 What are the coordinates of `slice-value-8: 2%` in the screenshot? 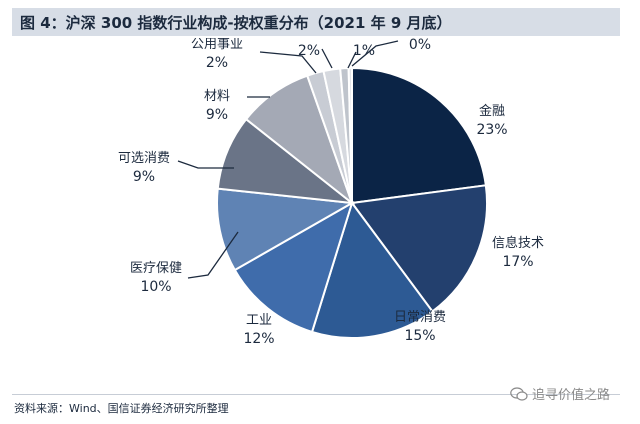 It's located at (309, 51).